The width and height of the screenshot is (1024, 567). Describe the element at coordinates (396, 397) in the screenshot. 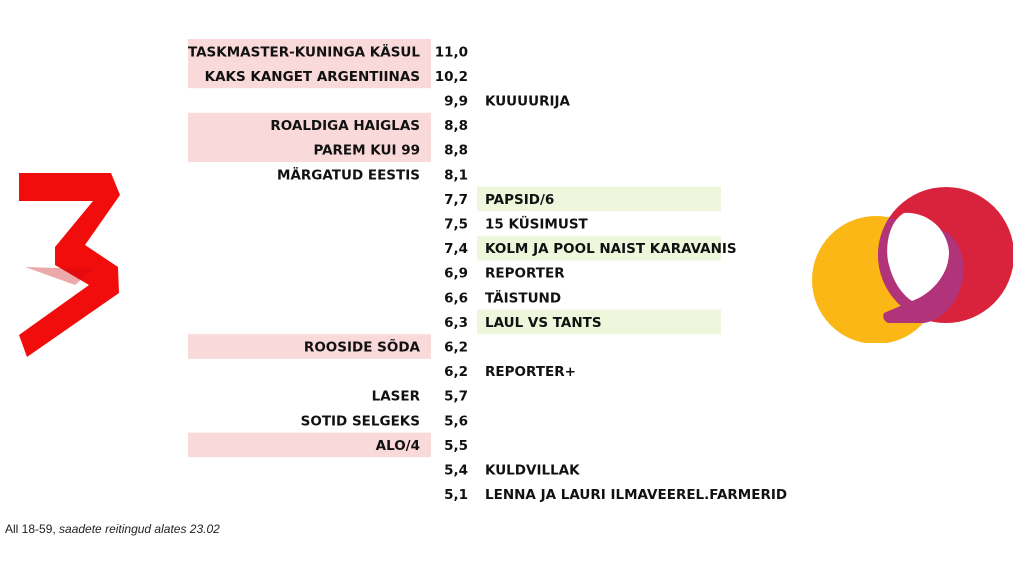

I see `left-program-label: LASER` at that location.